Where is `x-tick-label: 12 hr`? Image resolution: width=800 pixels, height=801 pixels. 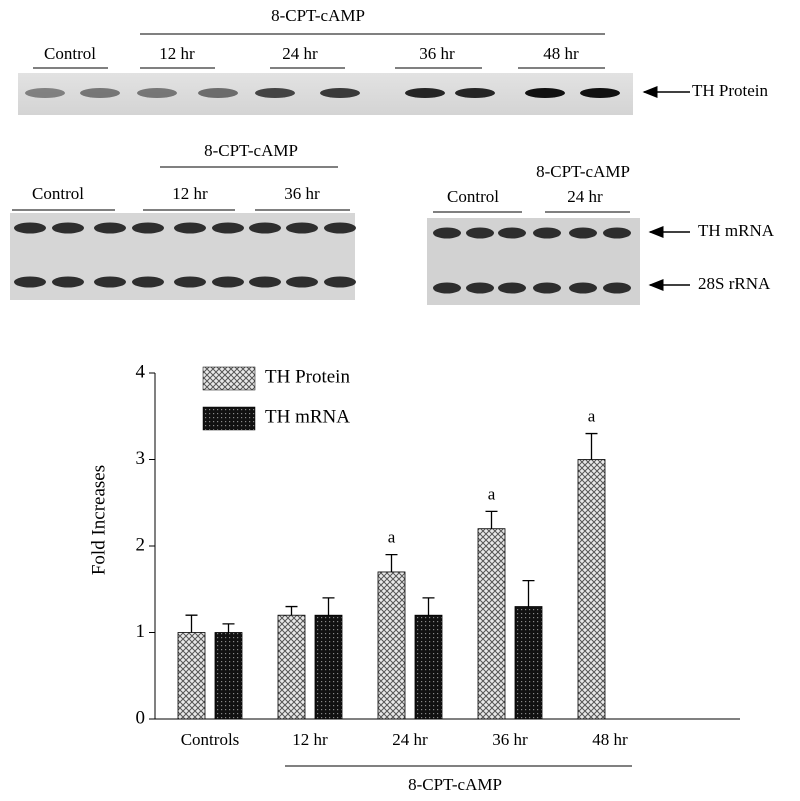
x-tick-label: 12 hr is located at coordinates (310, 739).